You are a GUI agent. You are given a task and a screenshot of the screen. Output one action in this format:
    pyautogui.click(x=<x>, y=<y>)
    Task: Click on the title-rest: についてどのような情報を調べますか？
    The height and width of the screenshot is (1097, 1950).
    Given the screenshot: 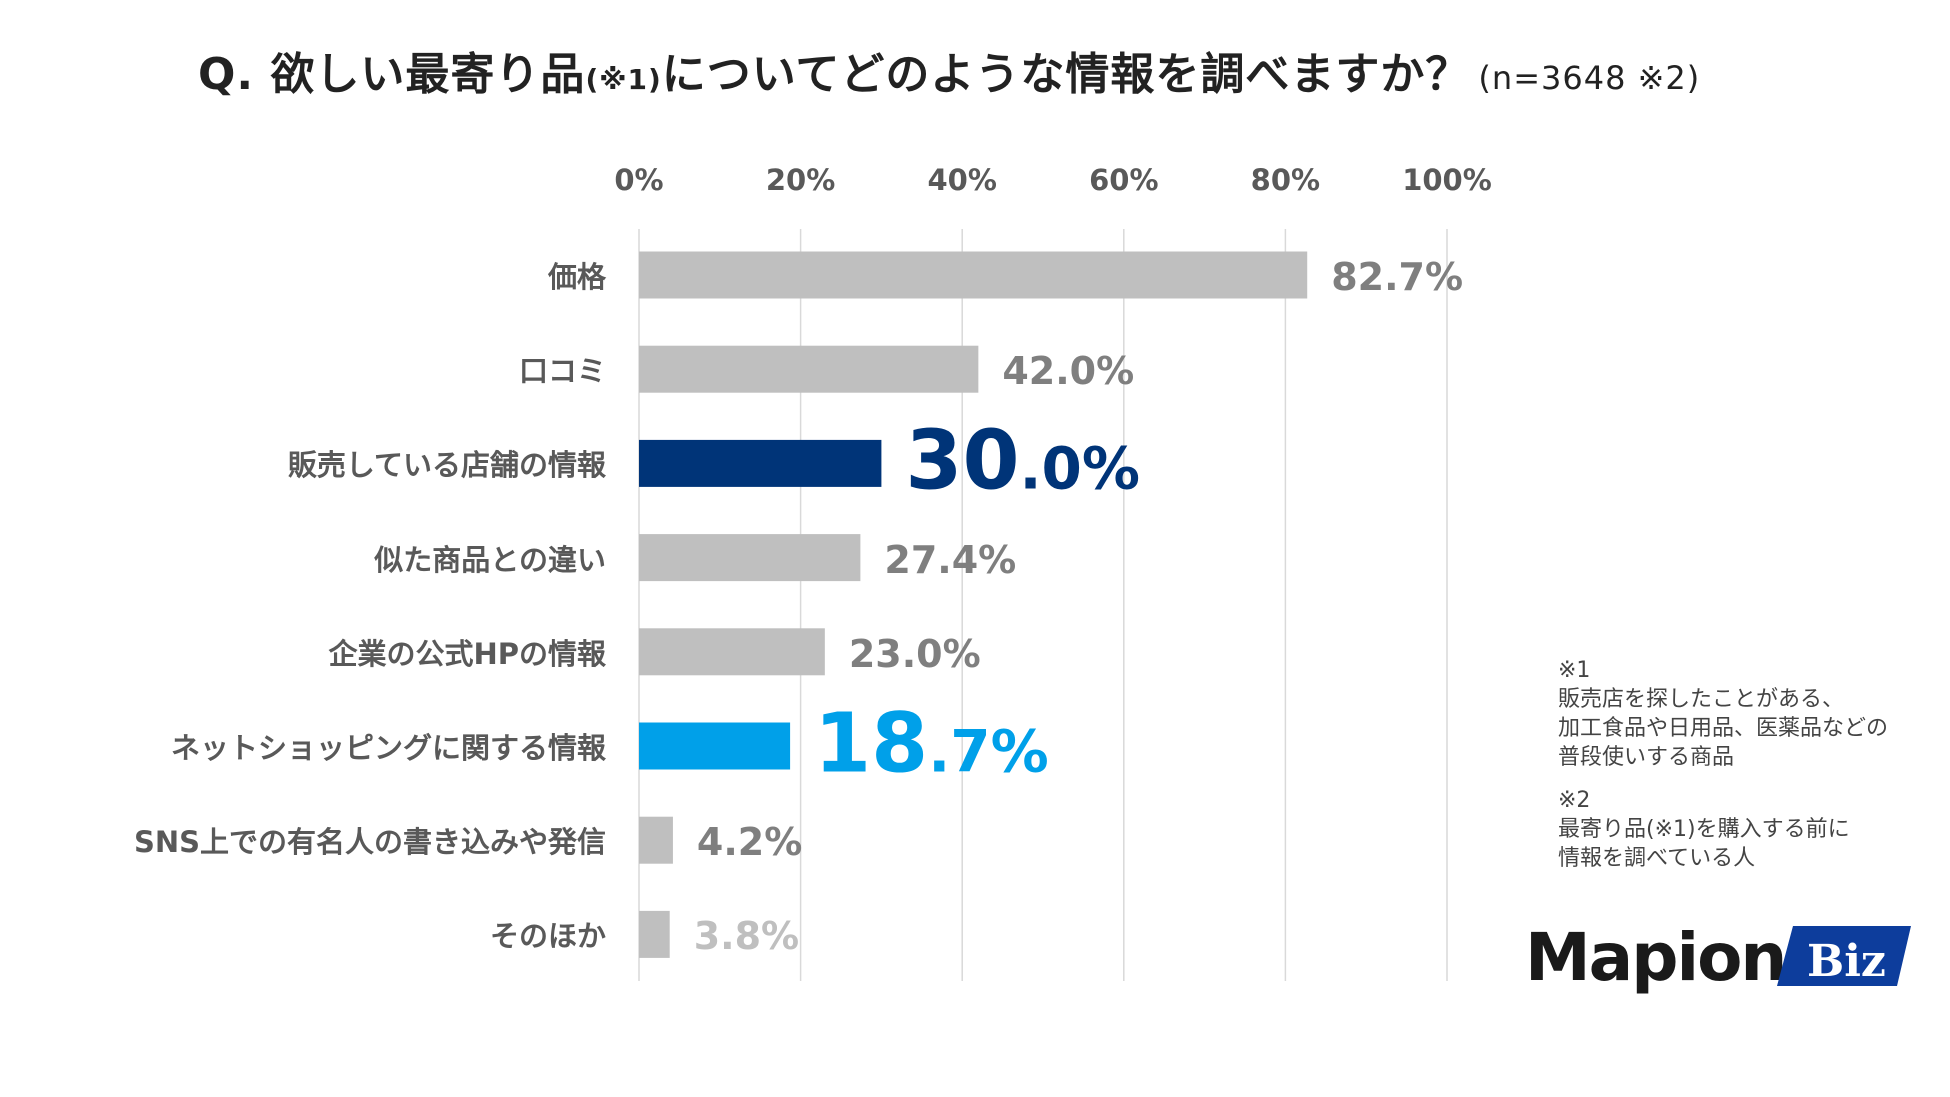 What is the action you would take?
    pyautogui.click(x=1066, y=74)
    